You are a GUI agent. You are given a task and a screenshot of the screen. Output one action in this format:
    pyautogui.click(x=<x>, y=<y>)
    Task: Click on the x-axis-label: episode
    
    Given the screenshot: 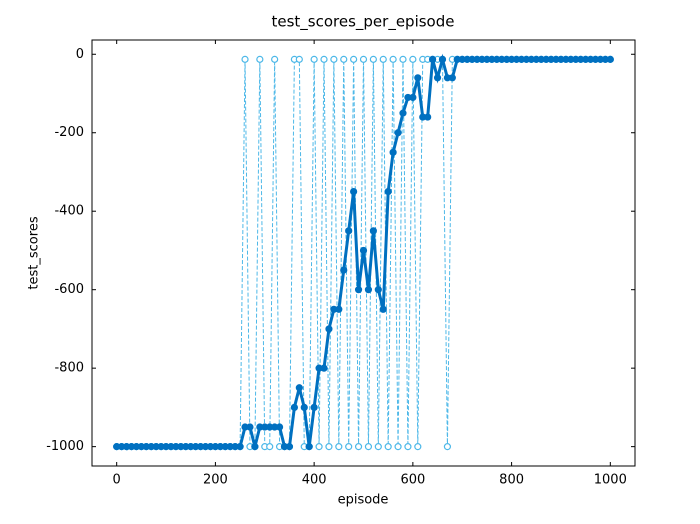 What is the action you would take?
    pyautogui.click(x=363, y=500)
    